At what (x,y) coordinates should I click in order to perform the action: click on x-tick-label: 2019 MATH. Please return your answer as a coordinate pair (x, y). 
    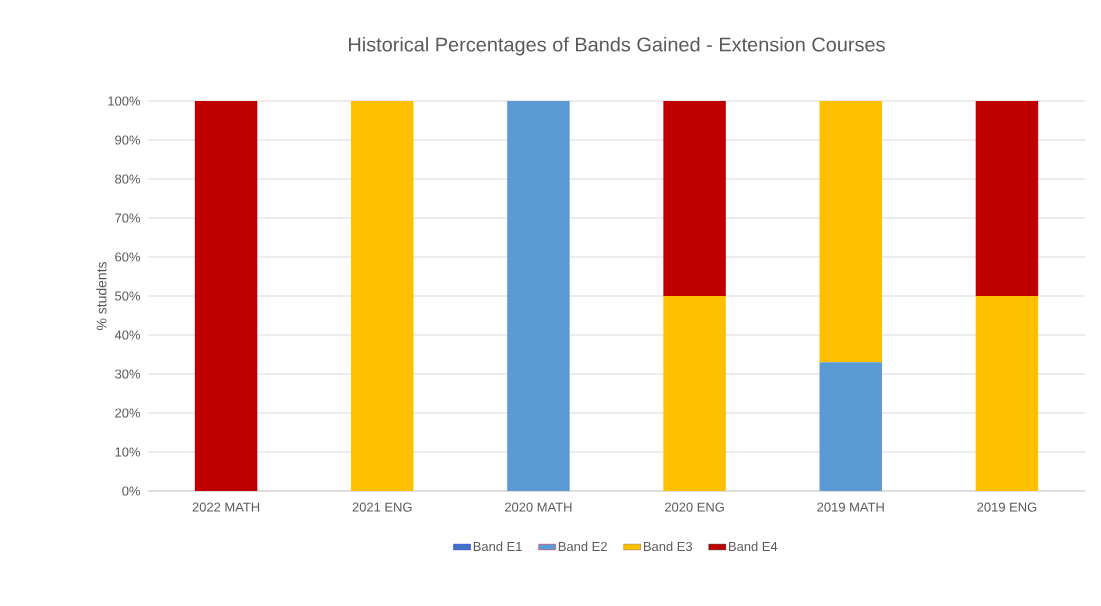
    Looking at the image, I should click on (850, 507).